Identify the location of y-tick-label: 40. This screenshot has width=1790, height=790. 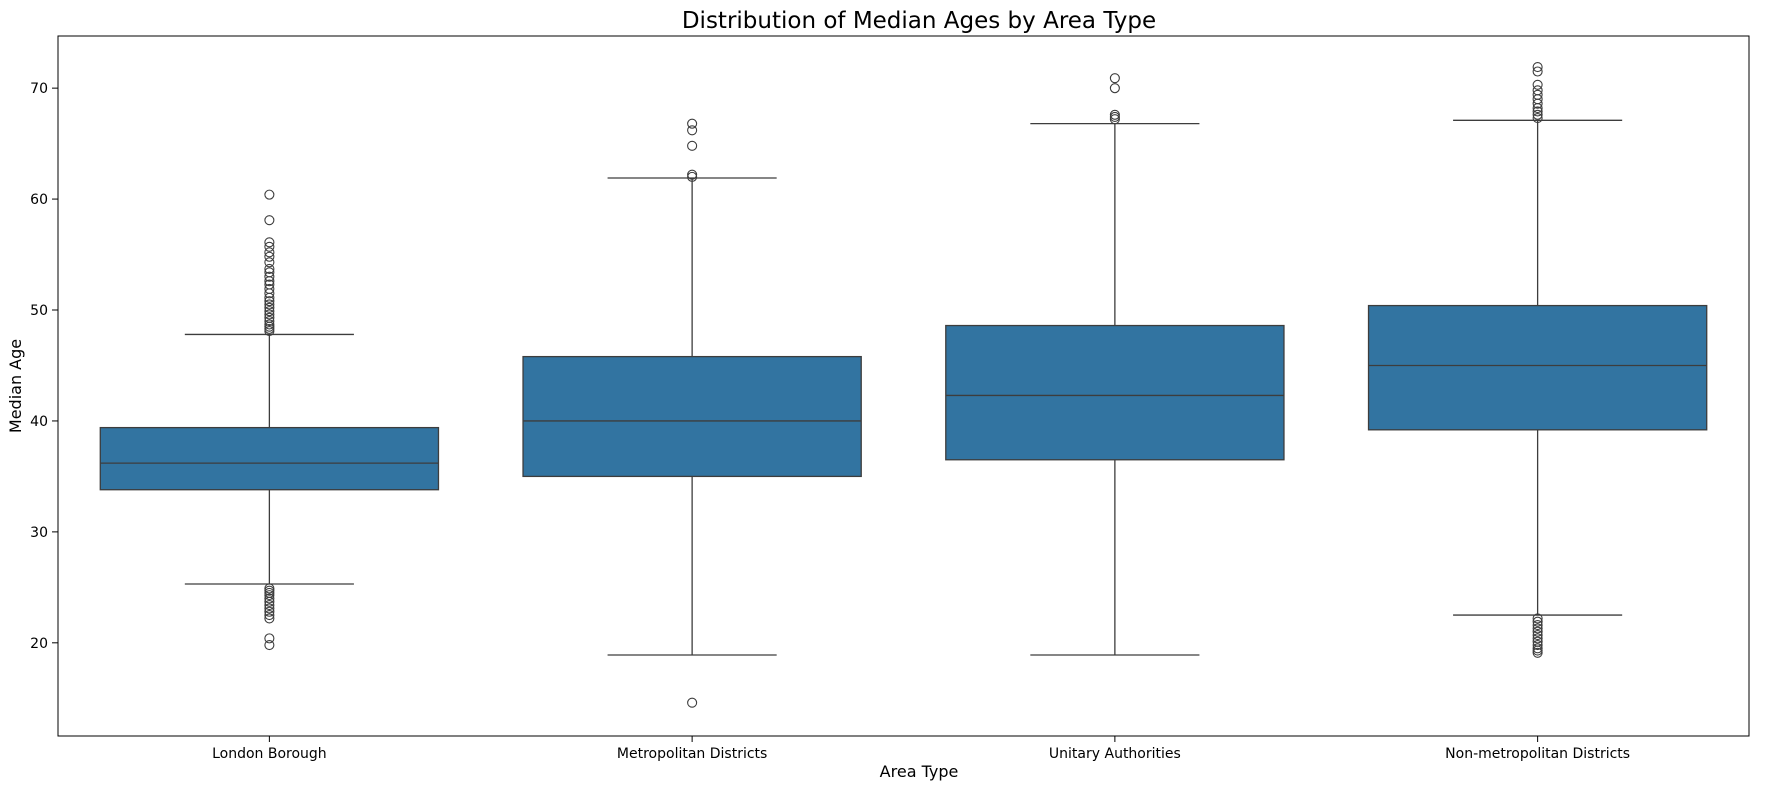
(39, 422).